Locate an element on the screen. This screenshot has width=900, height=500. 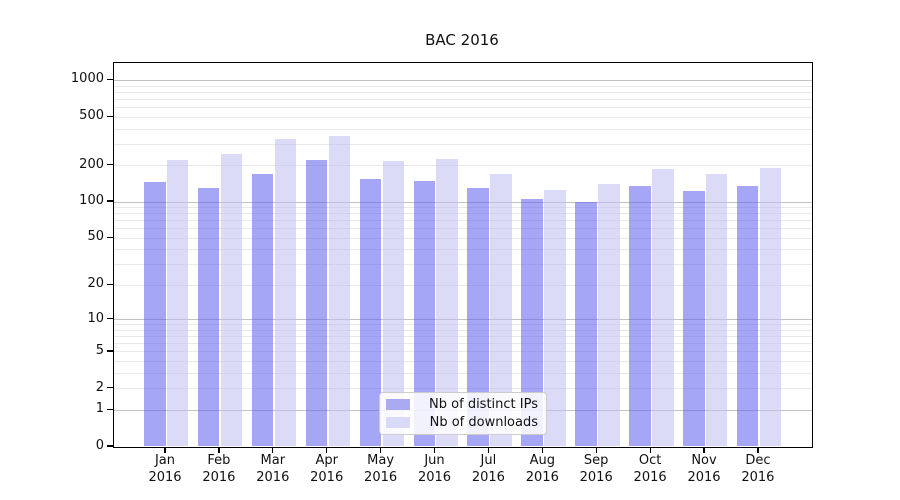
y-tick-label: 100 is located at coordinates (91, 201).